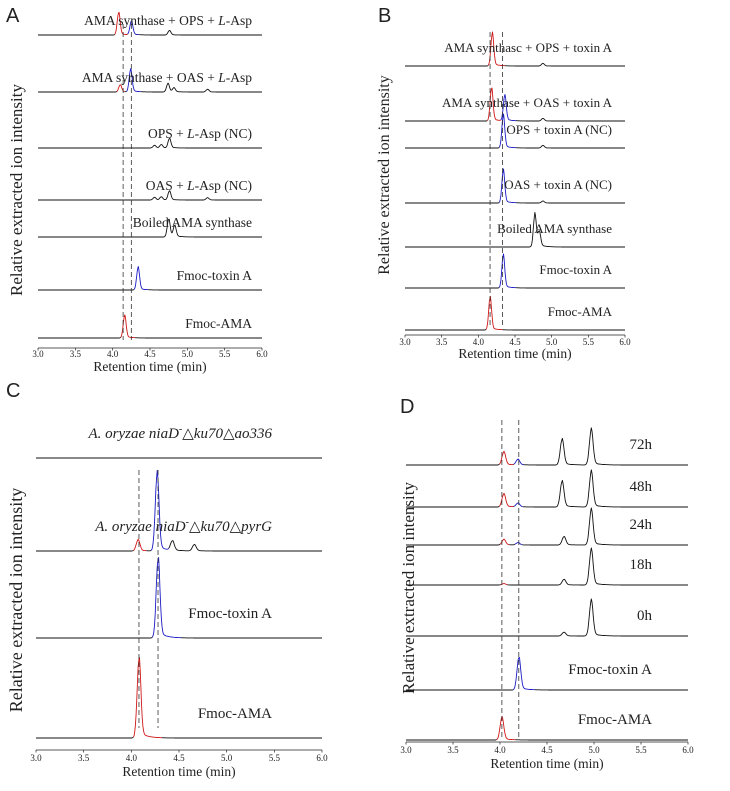  What do you see at coordinates (322, 758) in the screenshot?
I see `panel-c-x-tick-label: 6.0` at bounding box center [322, 758].